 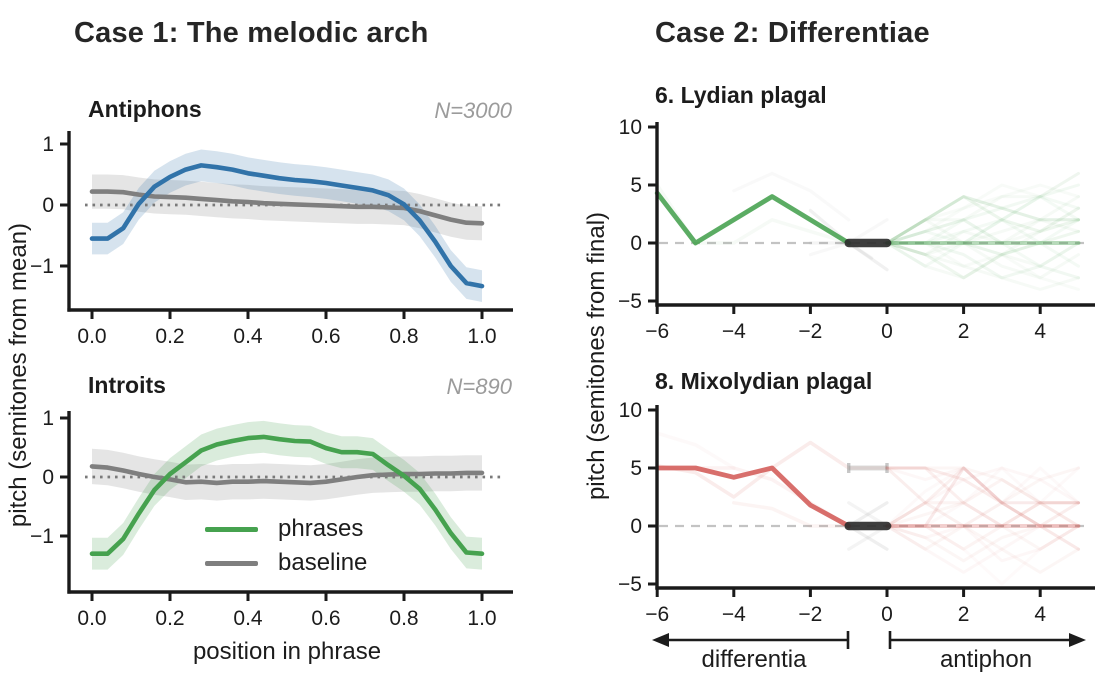 I want to click on antiphons-chart: 0.0 0.2 0.4 0.6 0.8 1.0 1 0 −1, so click(x=271, y=239).